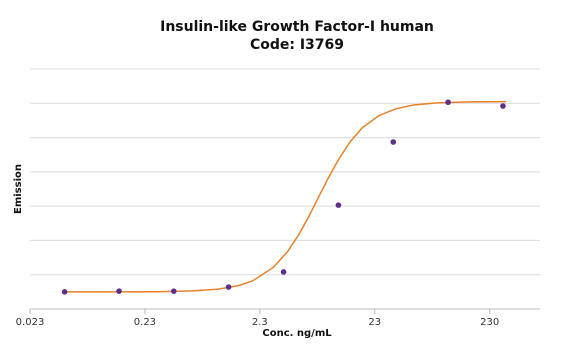  What do you see at coordinates (18, 189) in the screenshot?
I see `y-axis-label: Emission` at bounding box center [18, 189].